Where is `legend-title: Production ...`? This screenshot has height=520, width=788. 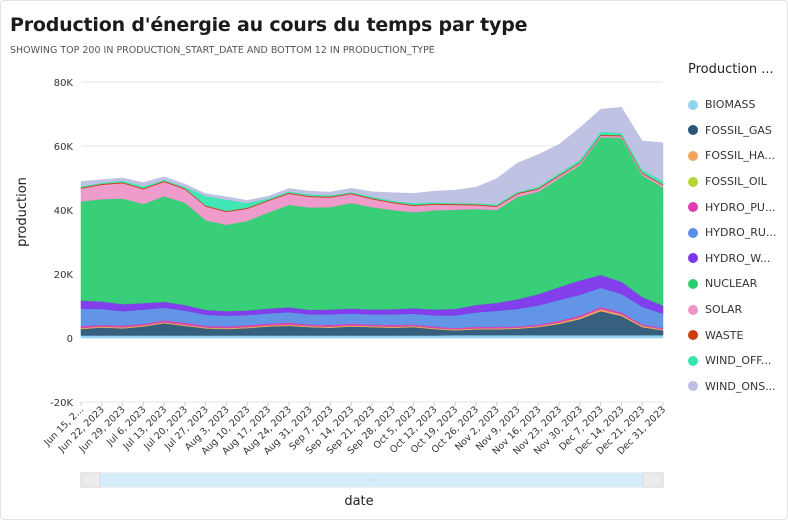 legend-title: Production ... is located at coordinates (731, 69).